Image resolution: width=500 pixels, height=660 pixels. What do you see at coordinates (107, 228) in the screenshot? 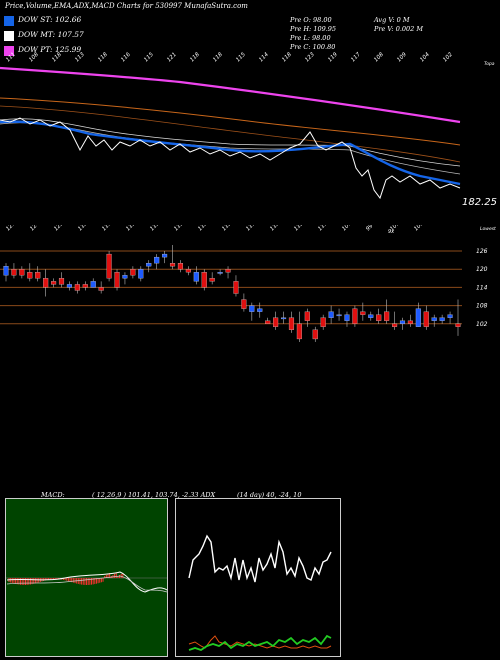
I see `bottom-tick-label: 116` at bounding box center [107, 228].